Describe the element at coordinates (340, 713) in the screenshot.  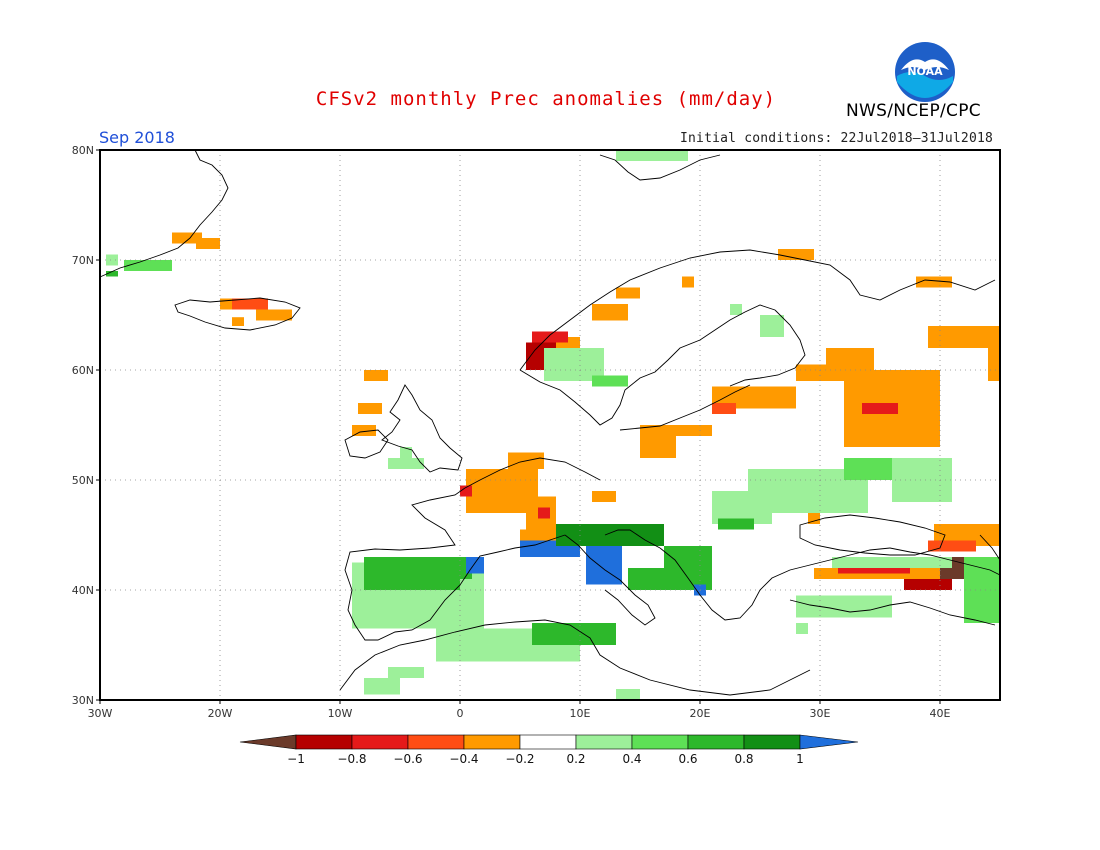
I see `lon-tick-label: 10W` at that location.